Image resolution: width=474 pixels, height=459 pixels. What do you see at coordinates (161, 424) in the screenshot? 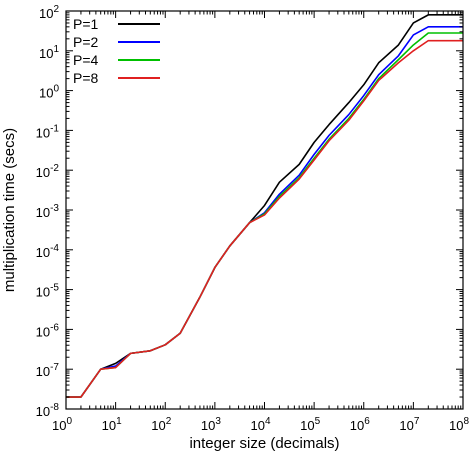
I see `x-tick-label: 10²` at bounding box center [161, 424].